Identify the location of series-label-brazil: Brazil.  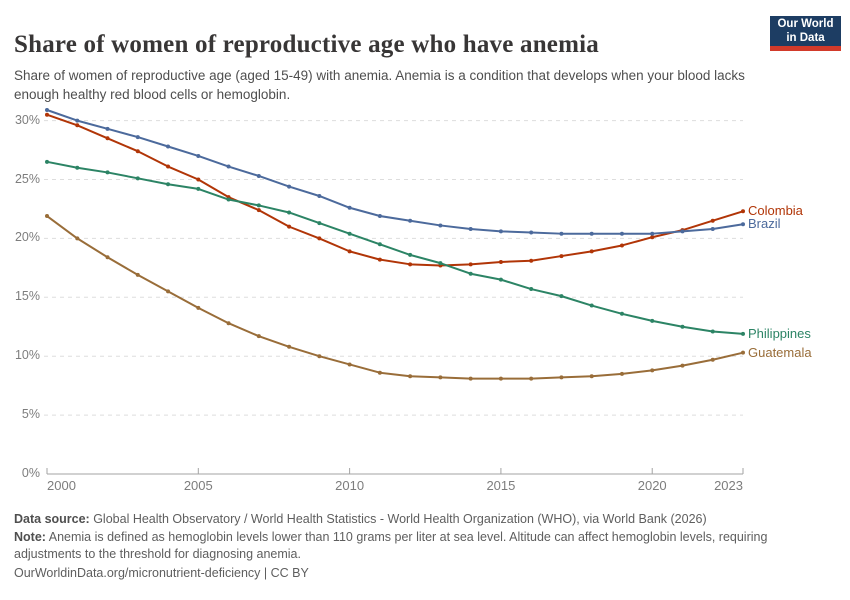
(764, 224).